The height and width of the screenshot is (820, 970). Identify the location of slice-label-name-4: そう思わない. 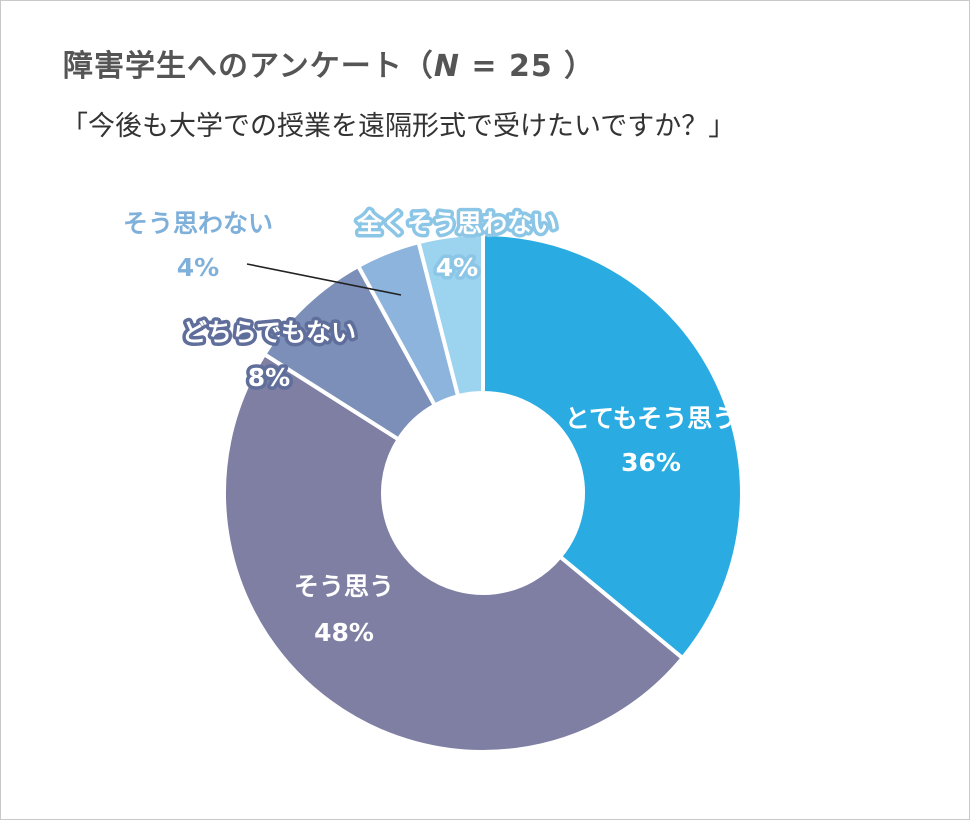
(198, 223).